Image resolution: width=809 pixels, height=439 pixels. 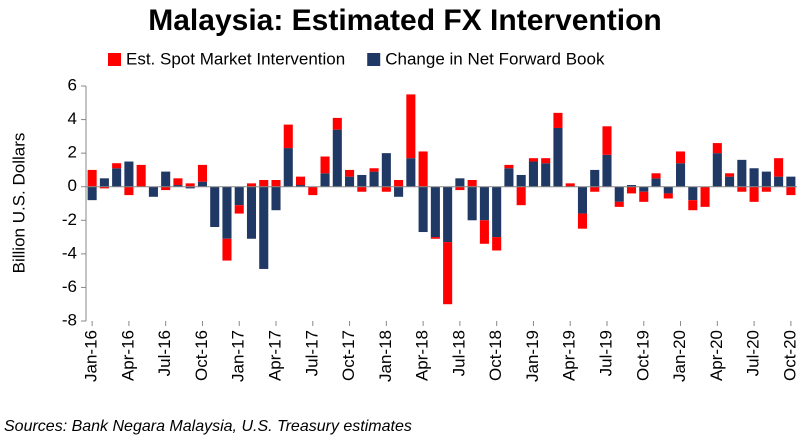 I want to click on y-tick-label: -6, so click(x=69, y=286).